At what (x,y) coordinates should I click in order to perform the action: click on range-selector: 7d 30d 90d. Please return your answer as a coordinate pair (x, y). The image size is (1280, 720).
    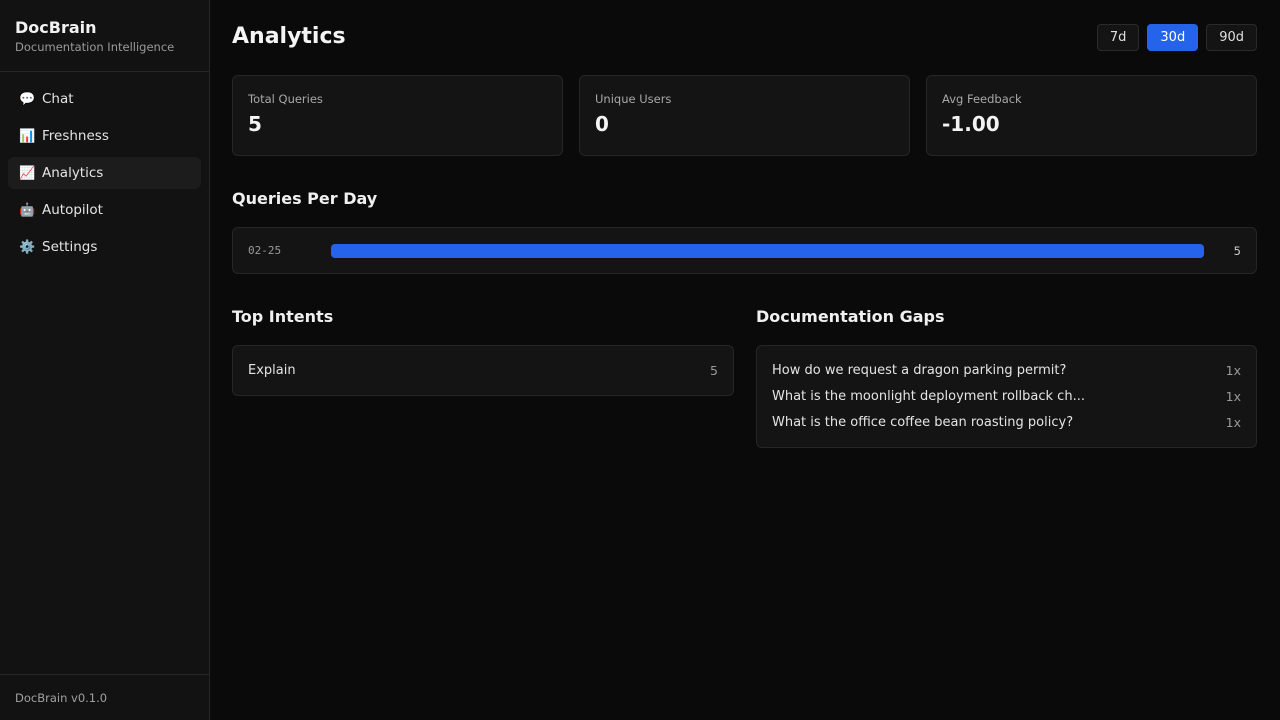
    Looking at the image, I should click on (1176, 37).